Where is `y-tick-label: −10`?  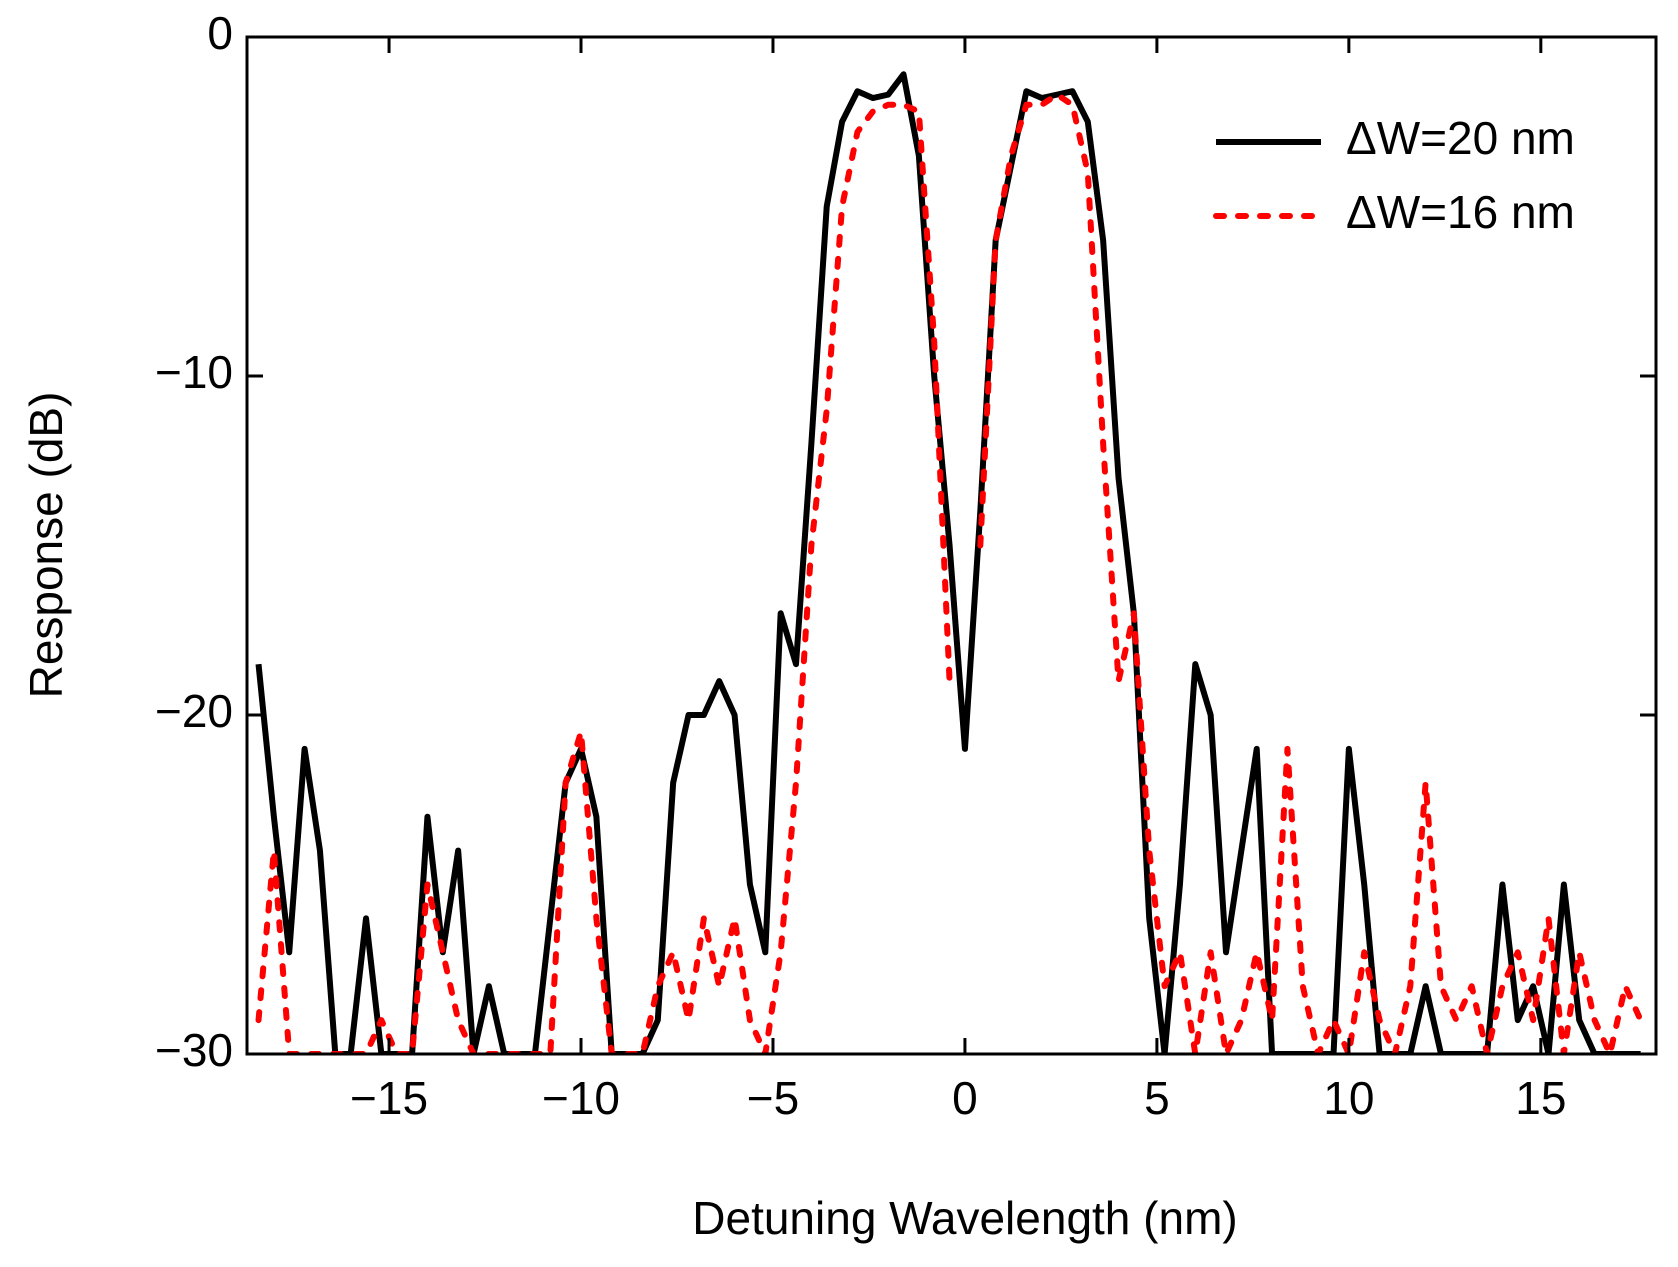 y-tick-label: −10 is located at coordinates (194, 372).